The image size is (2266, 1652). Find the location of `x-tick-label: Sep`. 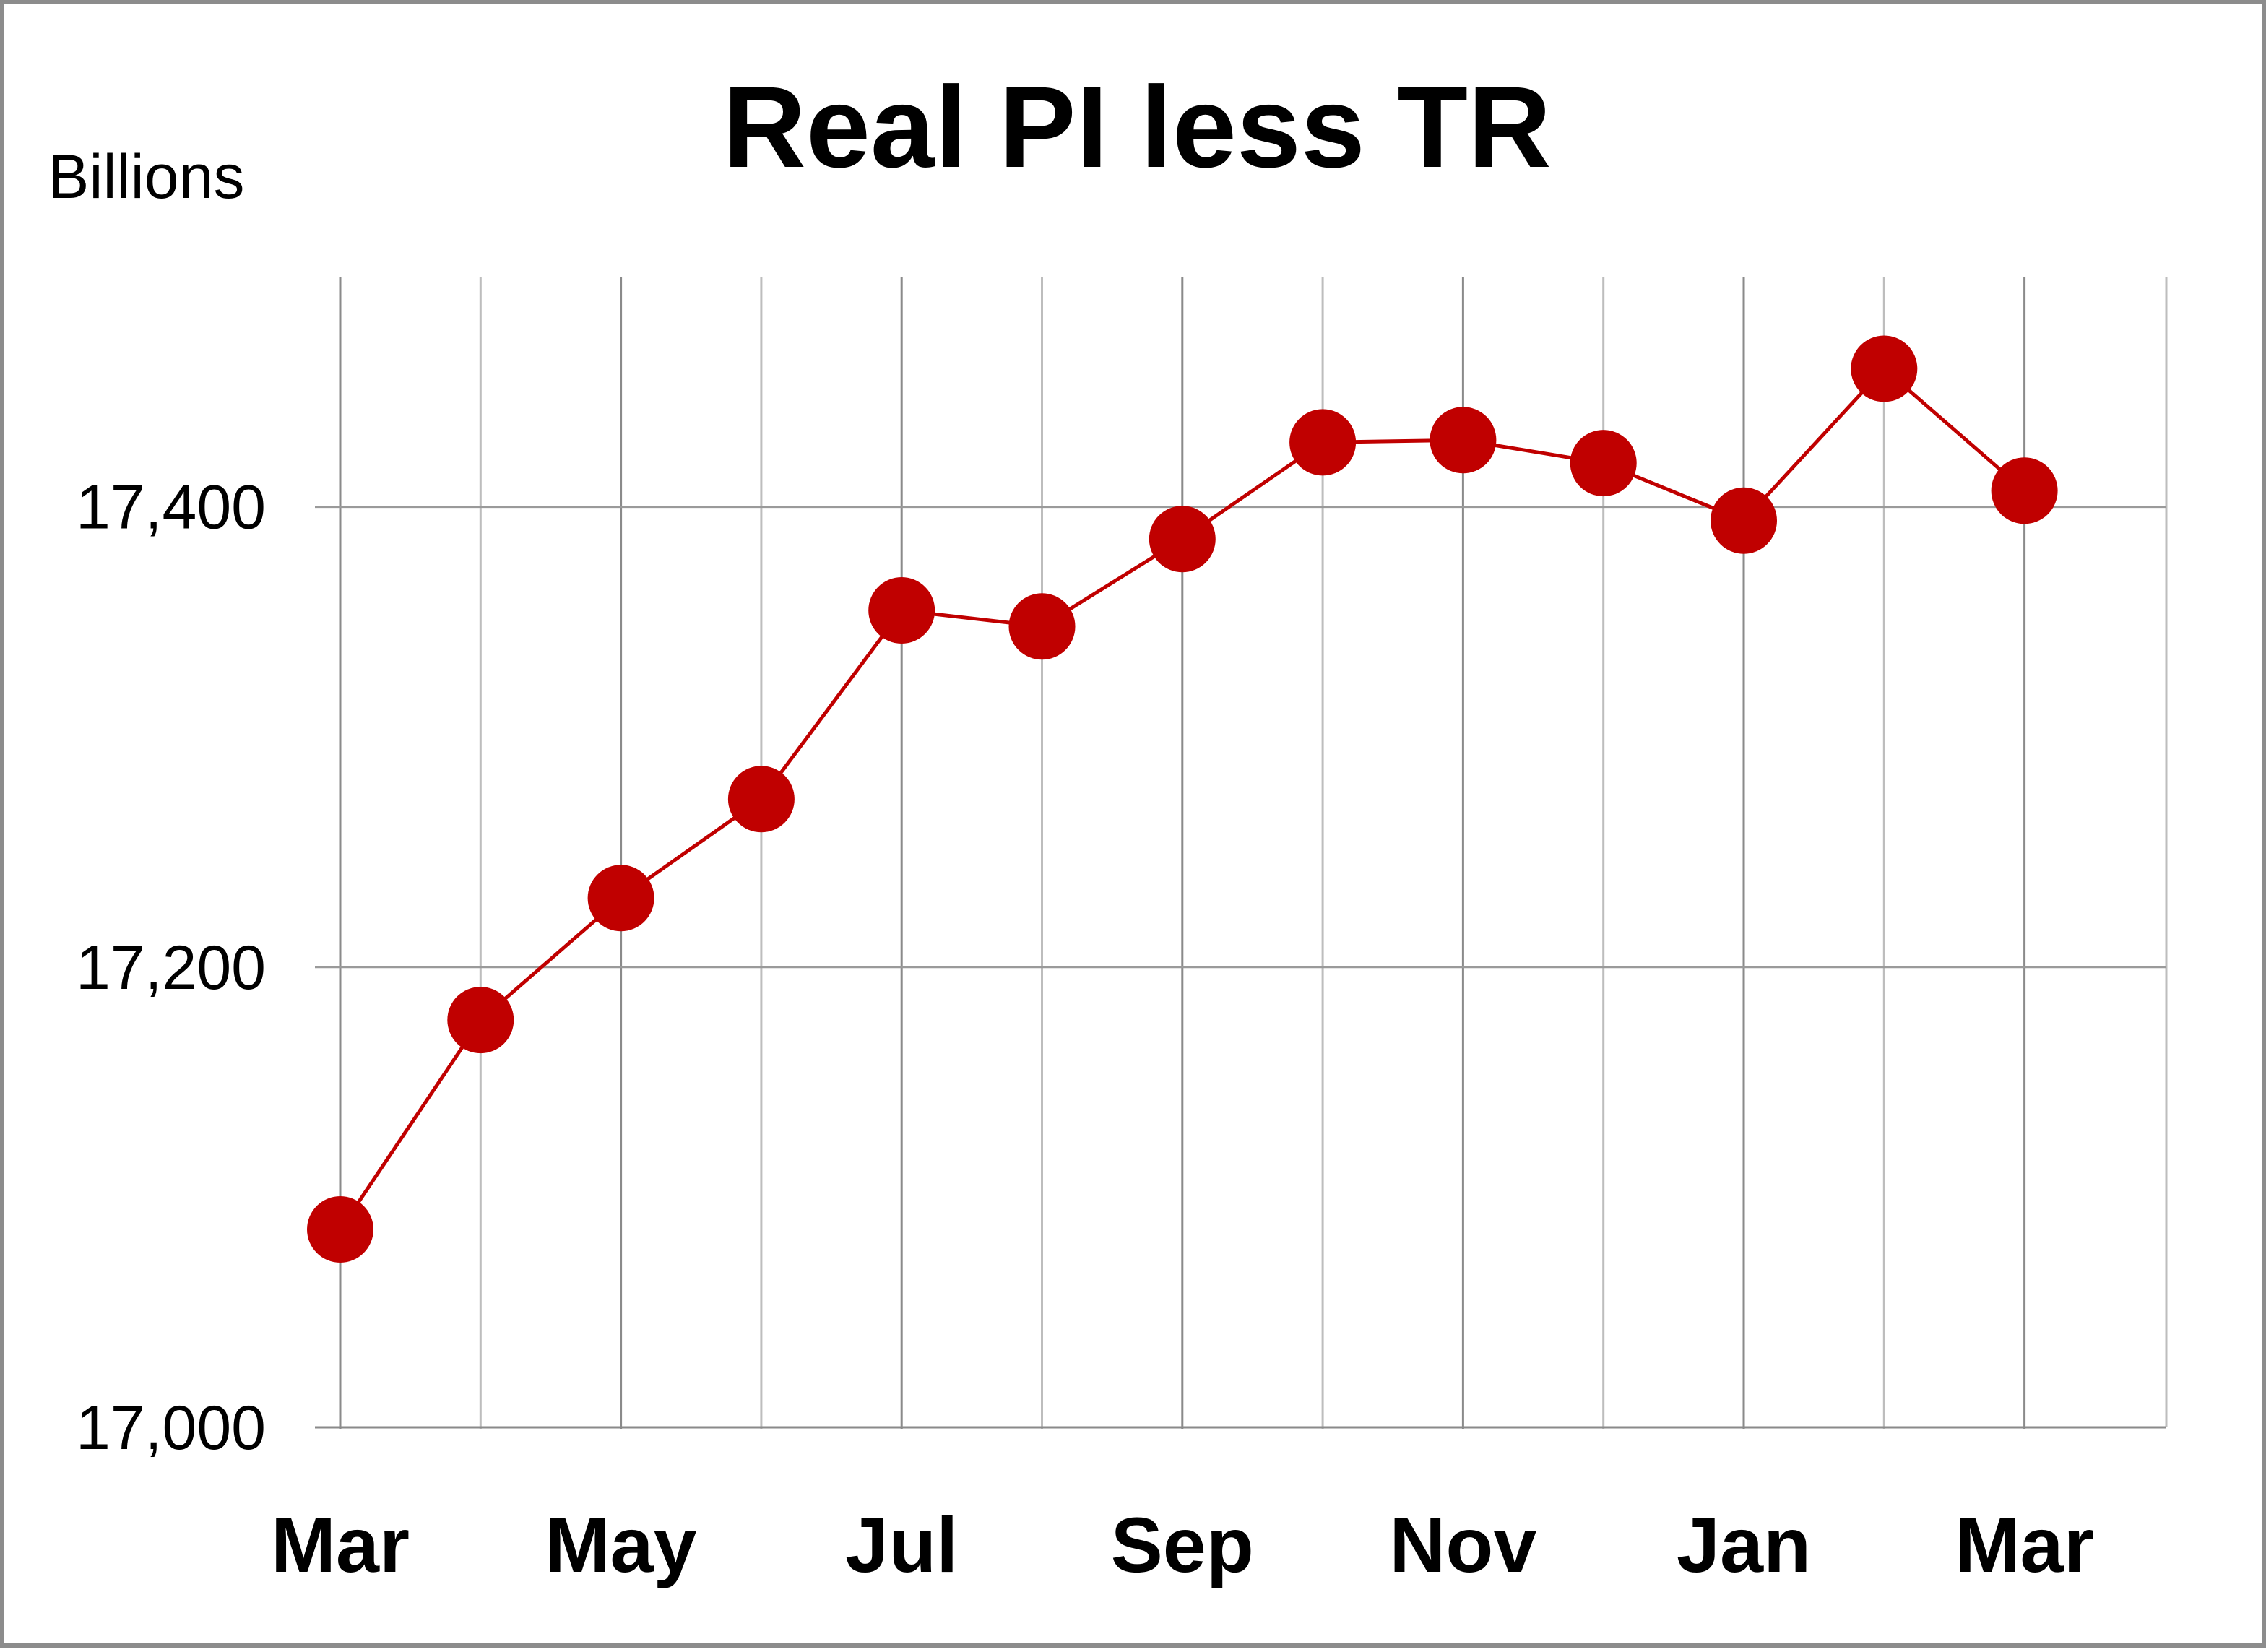

x-tick-label: Sep is located at coordinates (1182, 1544).